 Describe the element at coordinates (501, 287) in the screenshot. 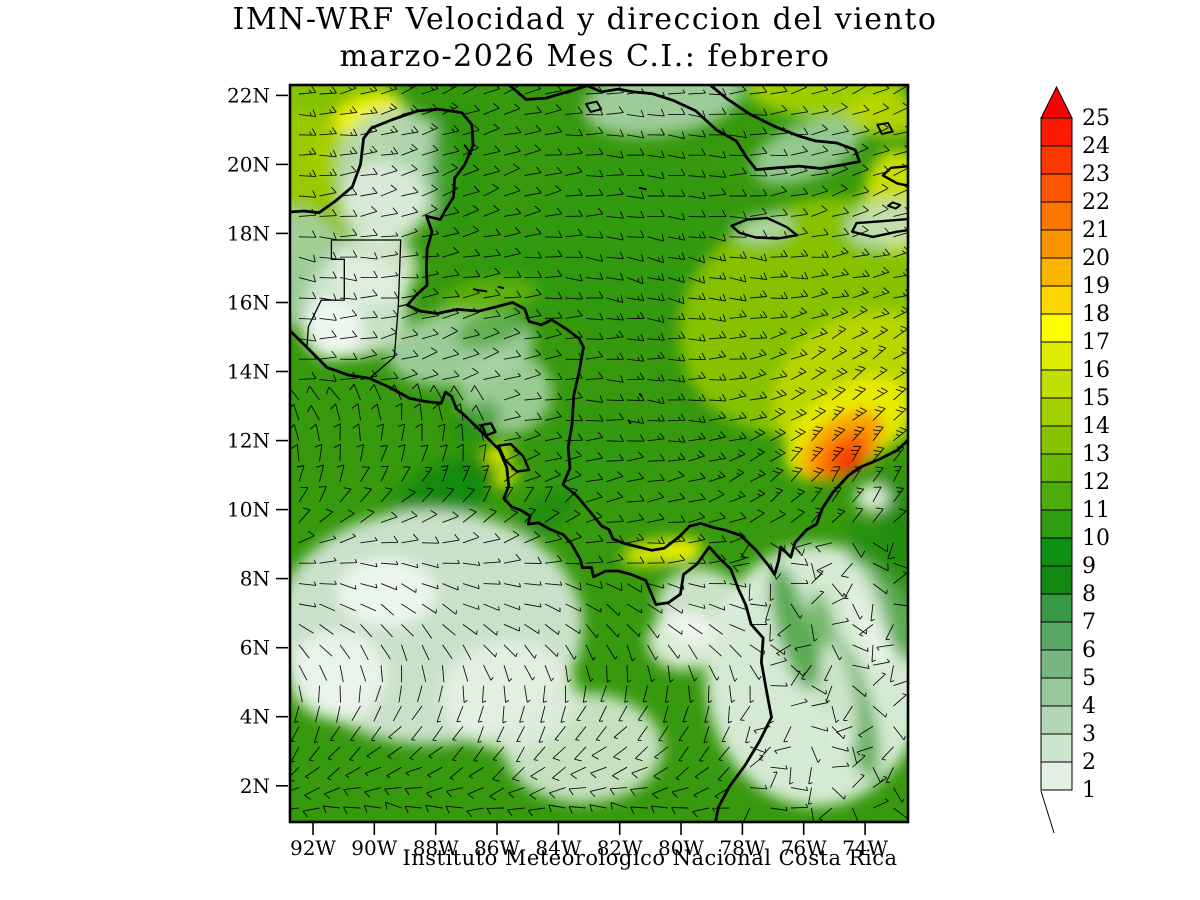

I see `guanaja` at that location.